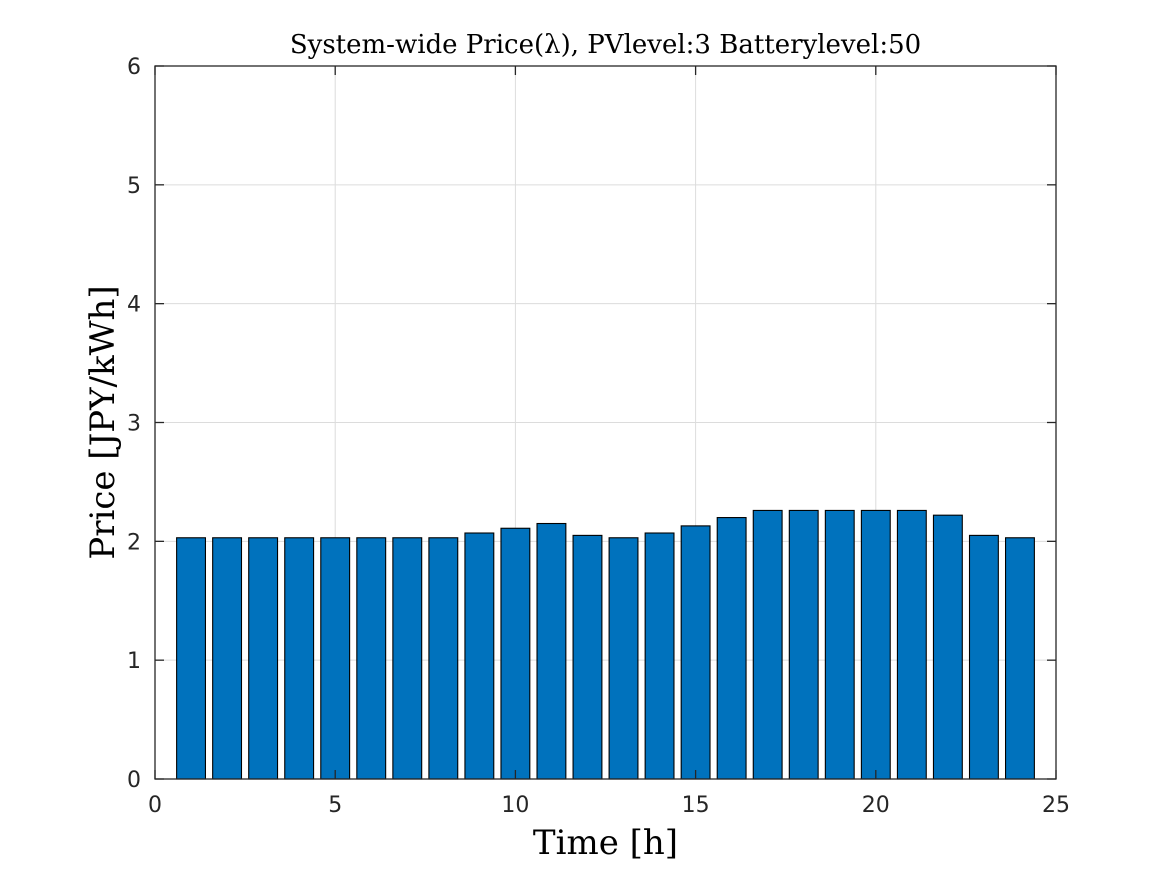 The height and width of the screenshot is (875, 1167). Describe the element at coordinates (335, 805) in the screenshot. I see `x-tick-label: 5` at that location.